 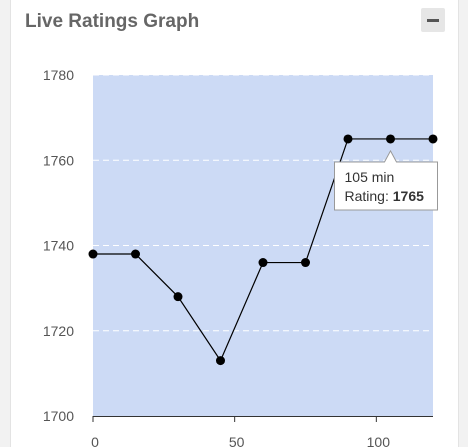 What do you see at coordinates (112, 21) in the screenshot?
I see `panel-title: Live Ratings Graph` at bounding box center [112, 21].